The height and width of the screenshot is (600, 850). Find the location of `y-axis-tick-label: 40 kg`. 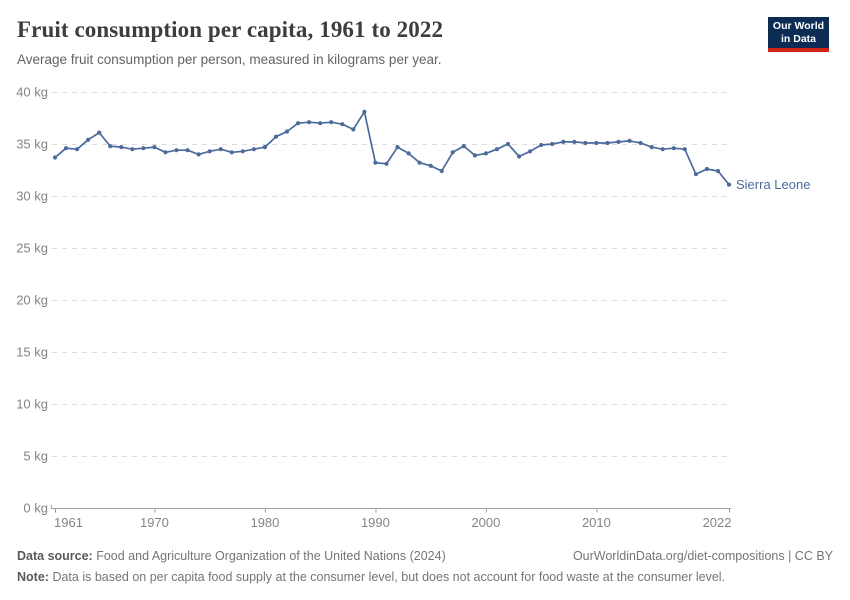

y-axis-tick-label: 40 kg is located at coordinates (32, 92).